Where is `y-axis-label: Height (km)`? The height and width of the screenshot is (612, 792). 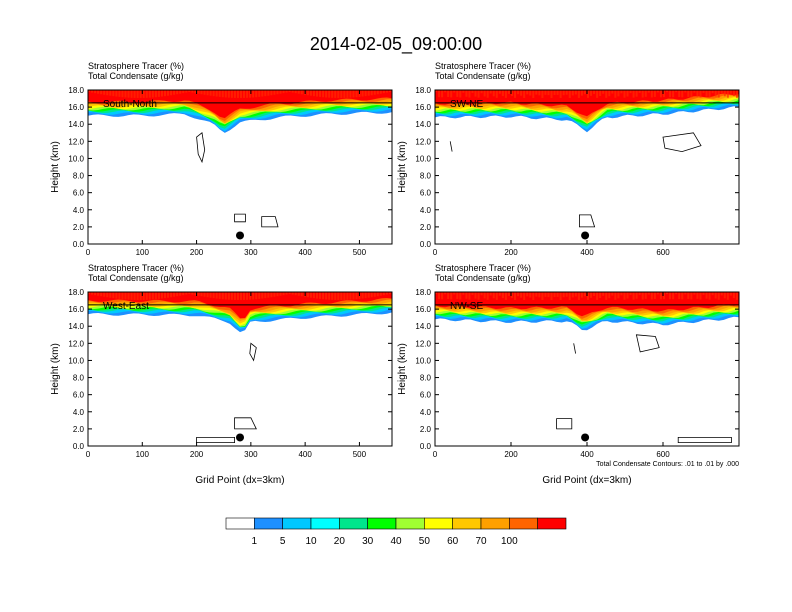 y-axis-label: Height (km) is located at coordinates (55, 369).